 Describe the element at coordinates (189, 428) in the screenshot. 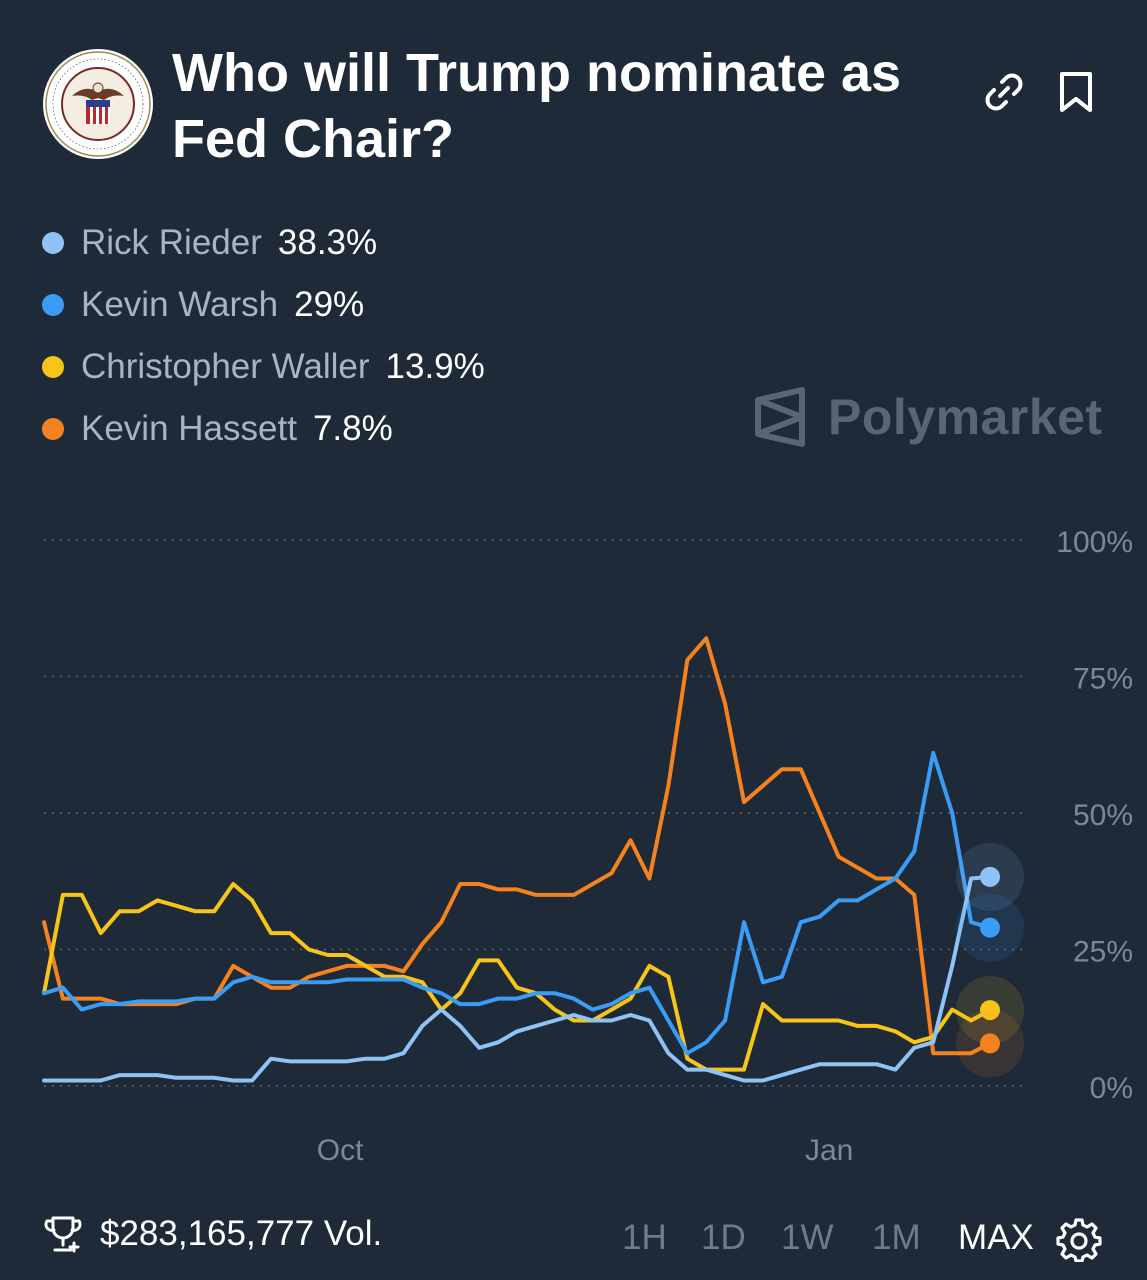

I see `legend-name: Kevin Hassett` at that location.